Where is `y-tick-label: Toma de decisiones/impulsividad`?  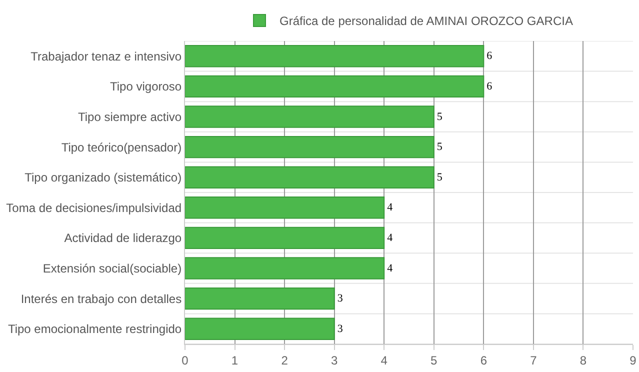 y-tick-label: Toma de decisiones/impulsividad is located at coordinates (94, 207).